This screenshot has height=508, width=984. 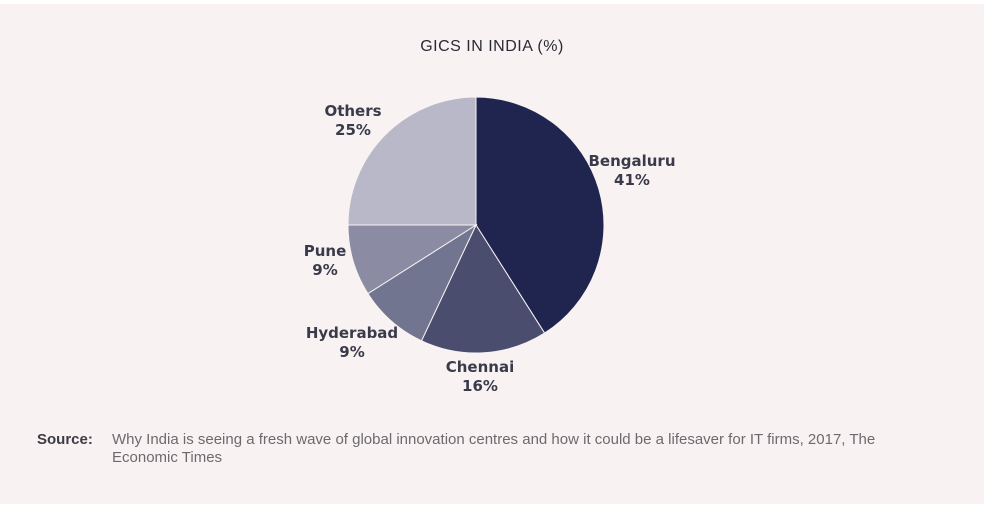 What do you see at coordinates (492, 46) in the screenshot?
I see `chart-title: GICS IN INDIA (%)` at bounding box center [492, 46].